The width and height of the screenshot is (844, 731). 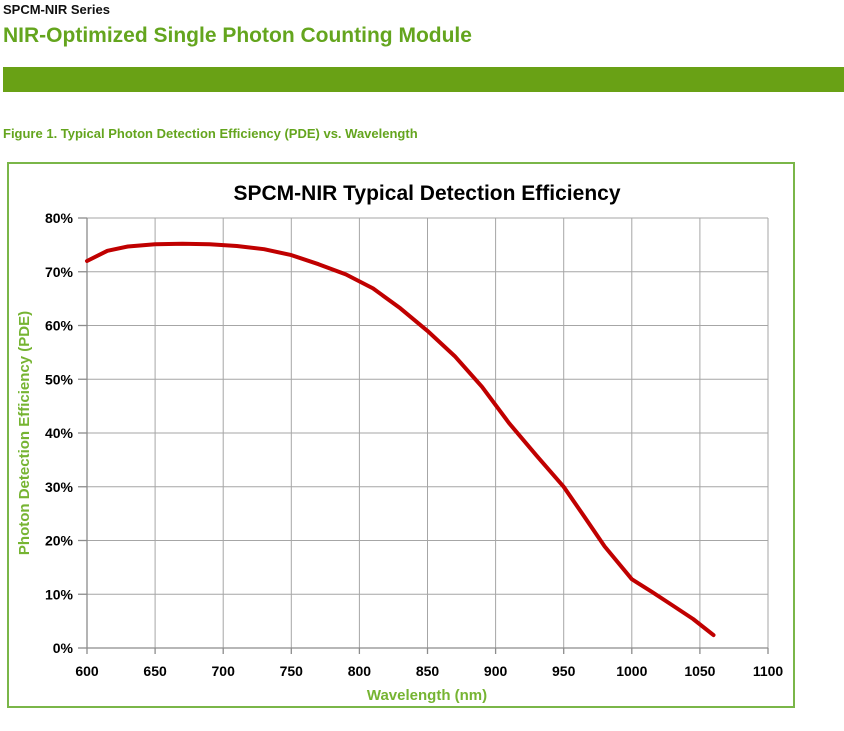 I want to click on x-tick-label: 800, so click(x=360, y=671).